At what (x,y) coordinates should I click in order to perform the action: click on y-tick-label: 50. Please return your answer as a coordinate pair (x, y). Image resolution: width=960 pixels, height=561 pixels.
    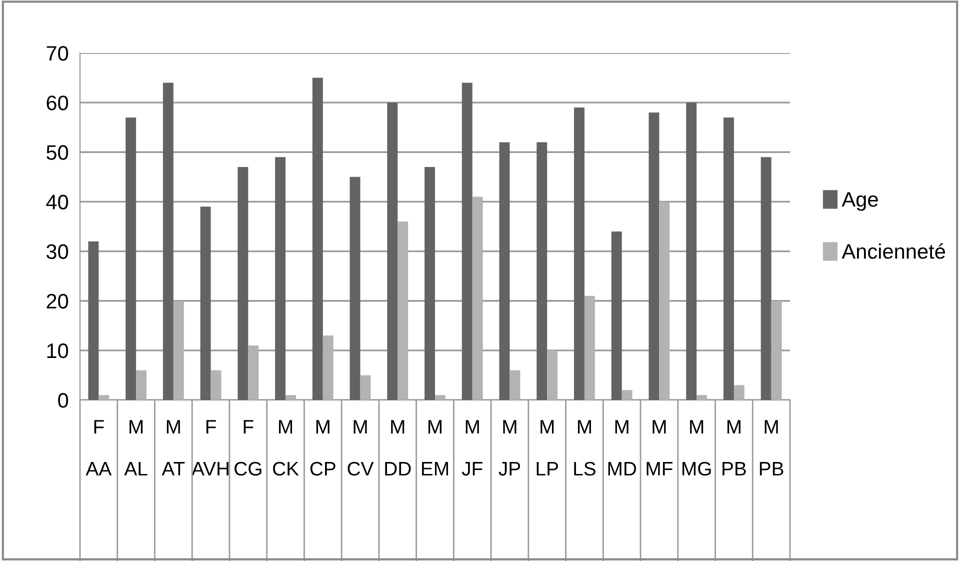
    Looking at the image, I should click on (57, 152).